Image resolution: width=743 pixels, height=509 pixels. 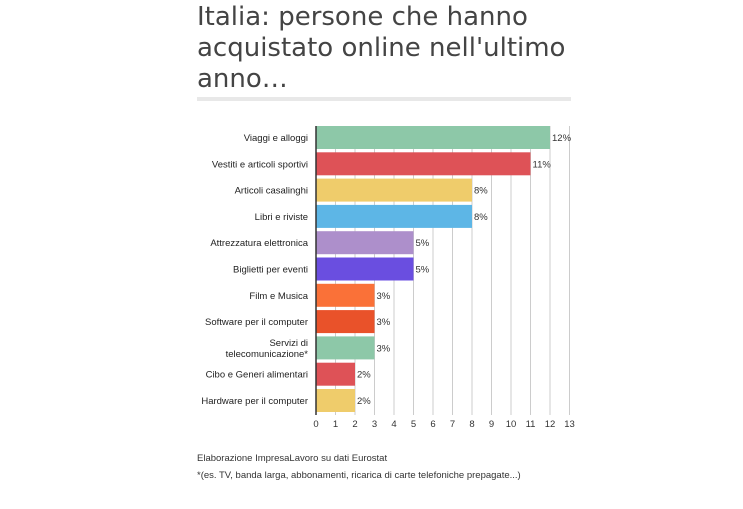 I want to click on x-tick-label: 7, so click(x=452, y=424).